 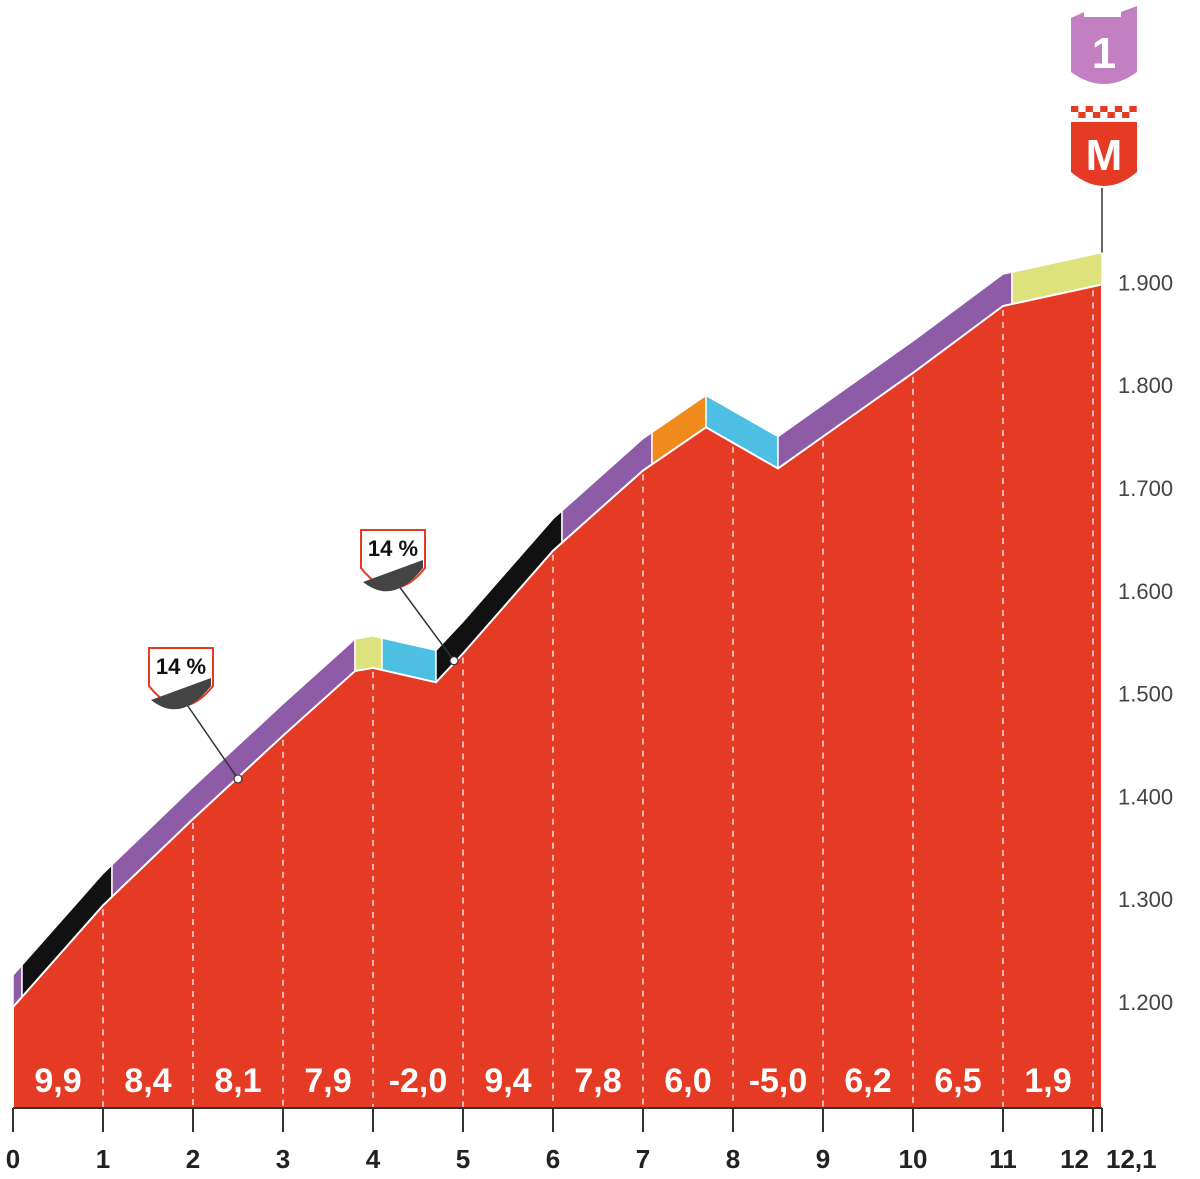 I want to click on y-tick-label: 1.300, so click(x=1145, y=899).